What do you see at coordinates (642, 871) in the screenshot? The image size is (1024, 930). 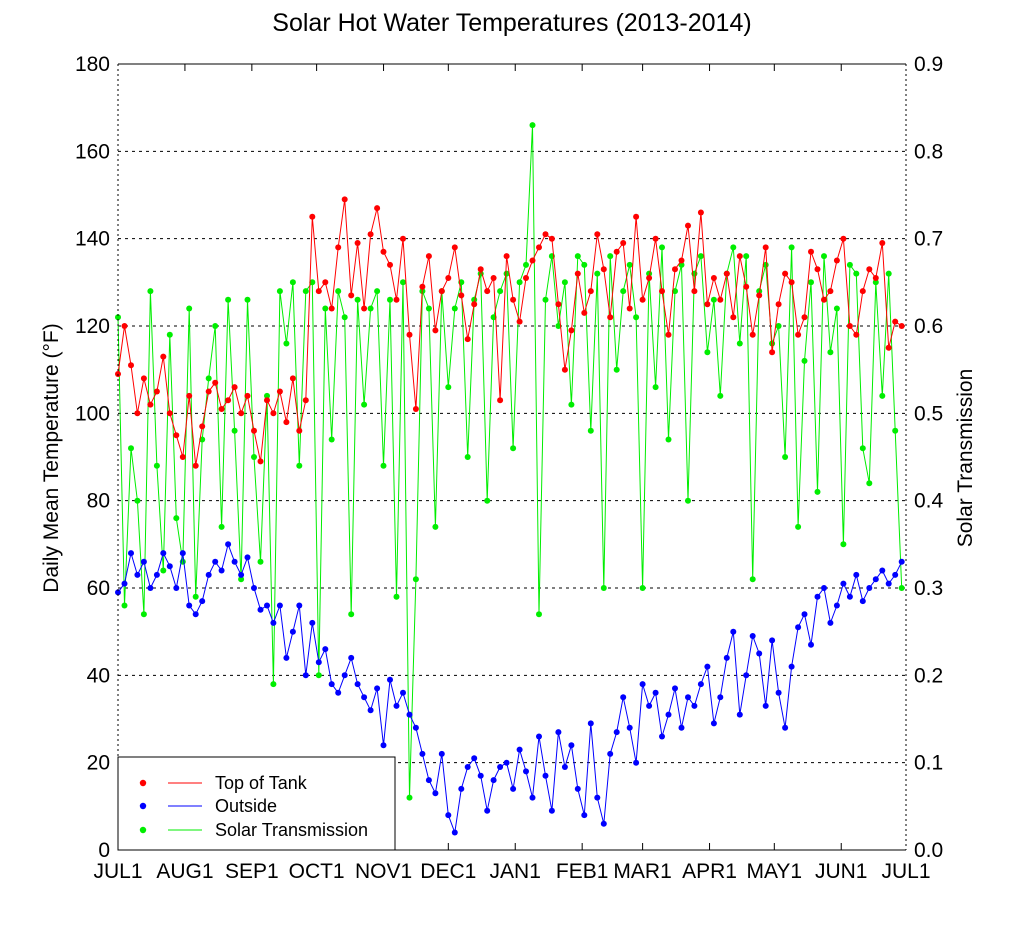 I see `x-tick-label: MAR1` at bounding box center [642, 871].